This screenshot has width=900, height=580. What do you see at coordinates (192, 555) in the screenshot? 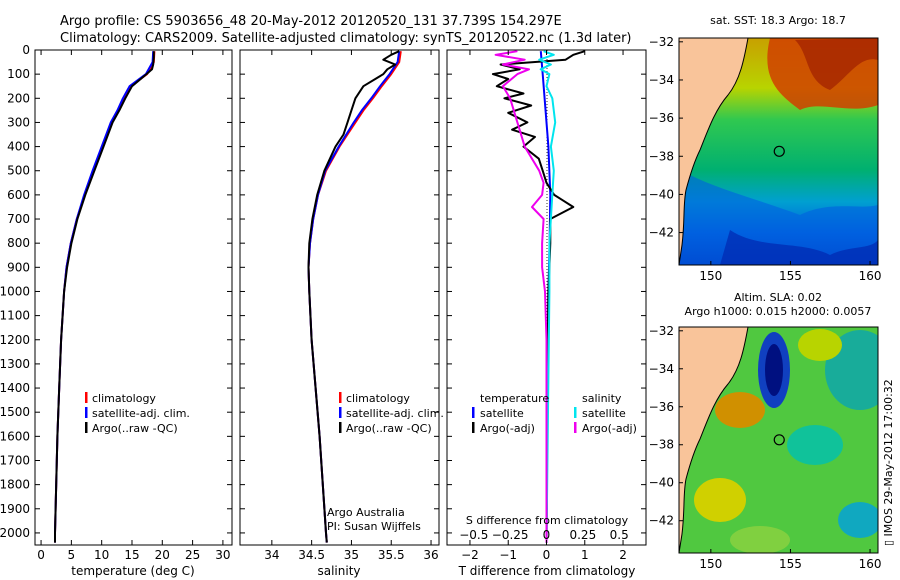
I see `x-tick-label: 25` at bounding box center [192, 555].